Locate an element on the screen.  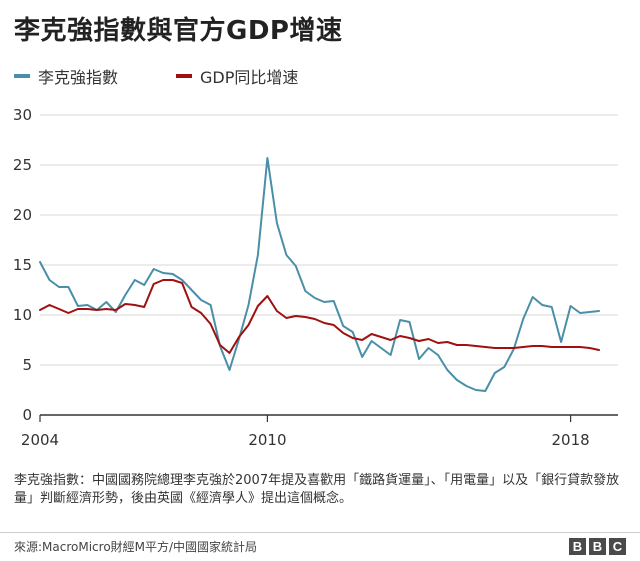
series-line-gdp is located at coordinates (319, 316).